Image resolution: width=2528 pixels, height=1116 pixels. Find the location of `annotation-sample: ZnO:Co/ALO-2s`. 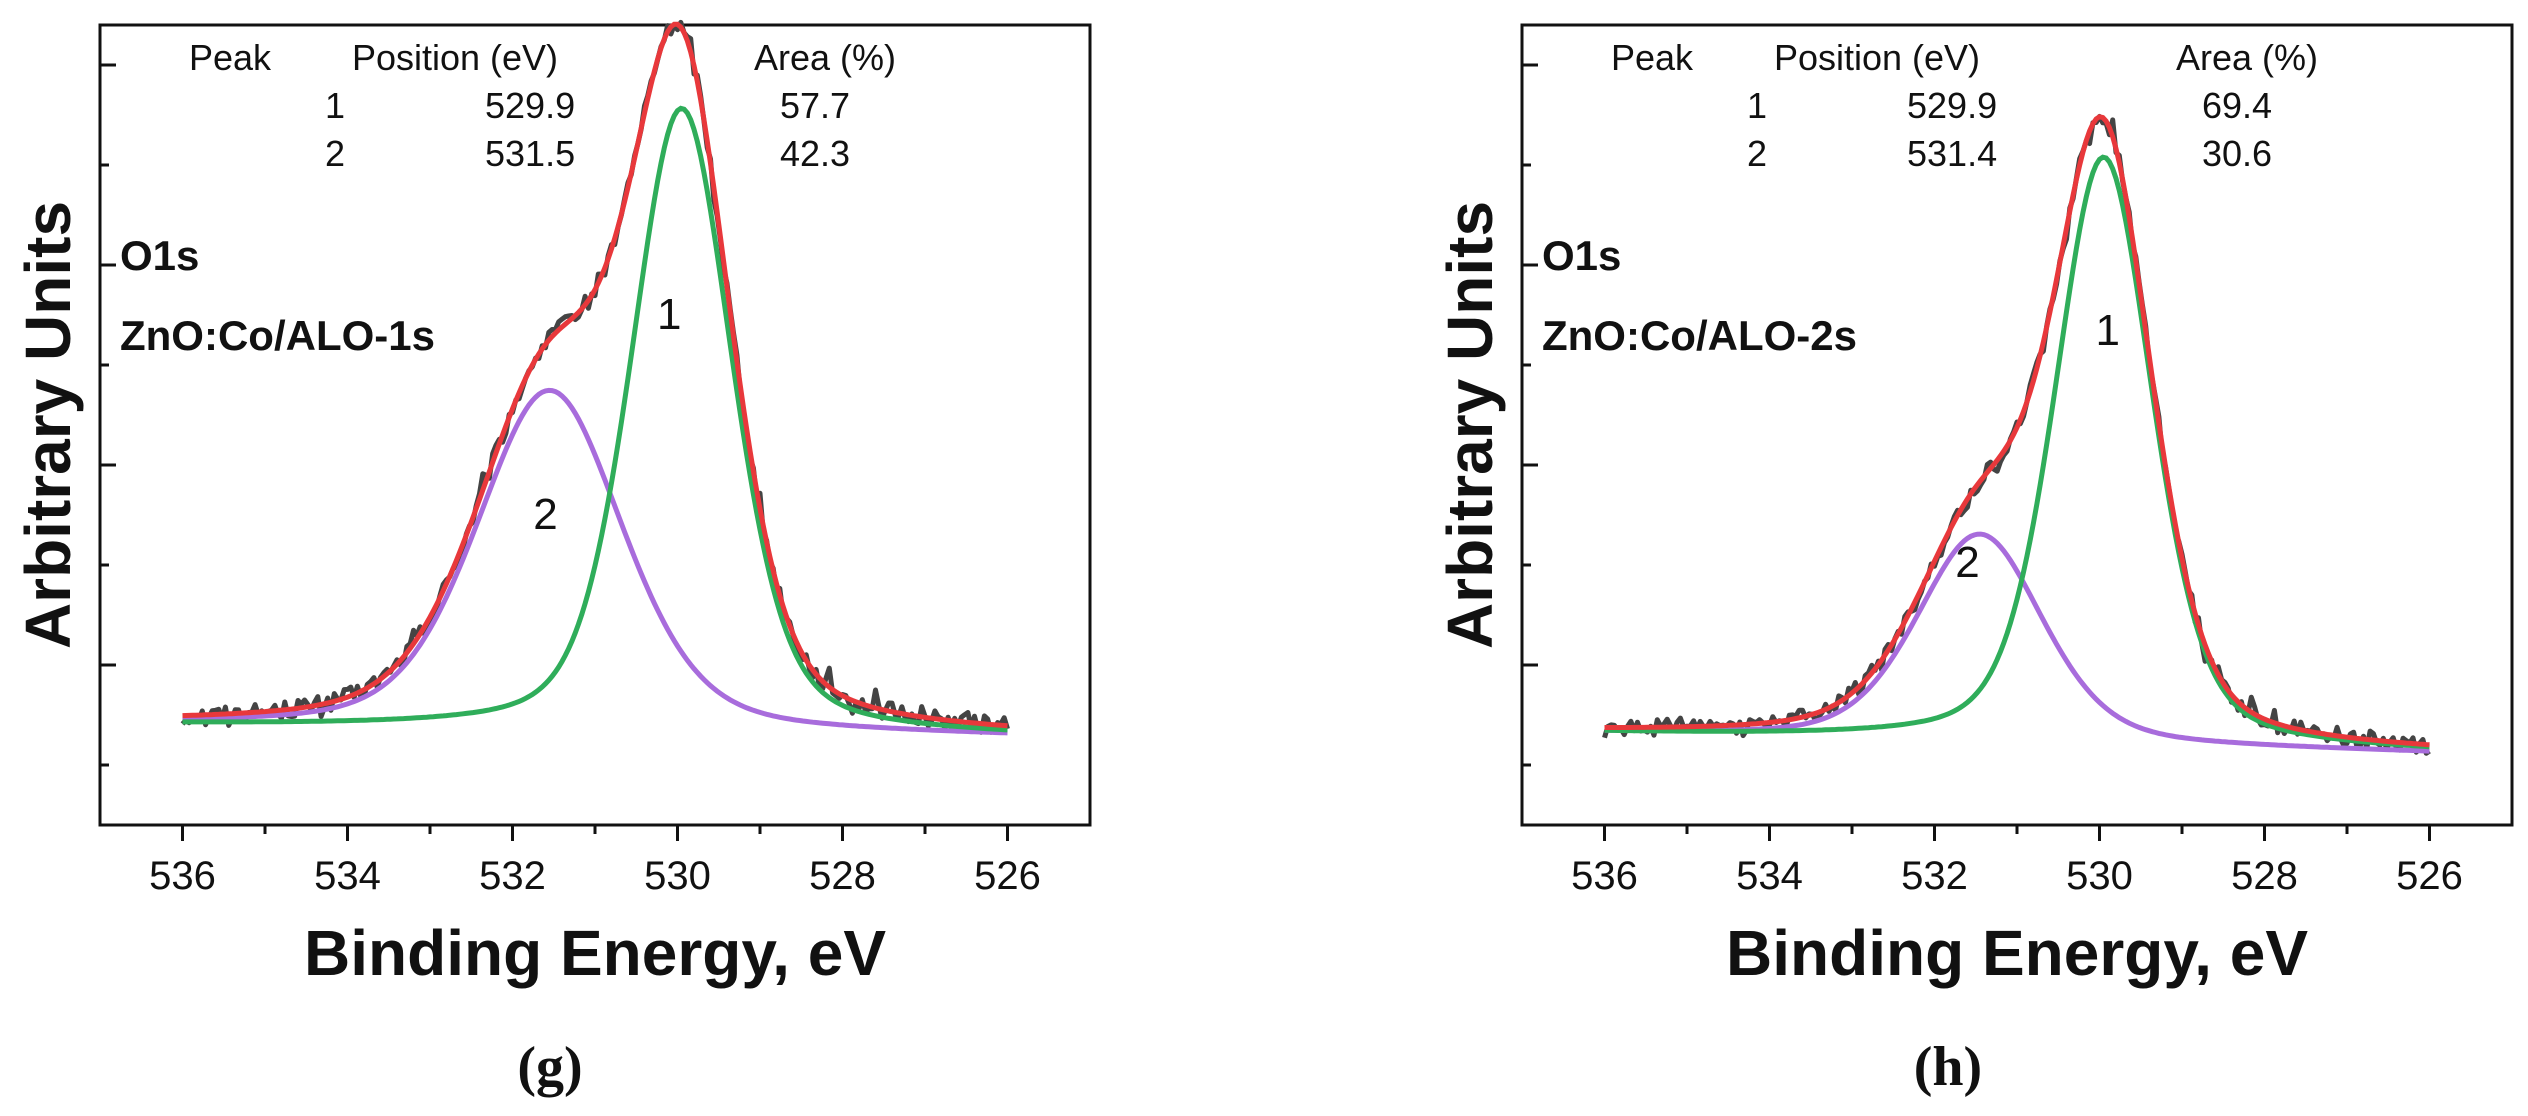

annotation-sample: ZnO:Co/ALO-2s is located at coordinates (1699, 335).